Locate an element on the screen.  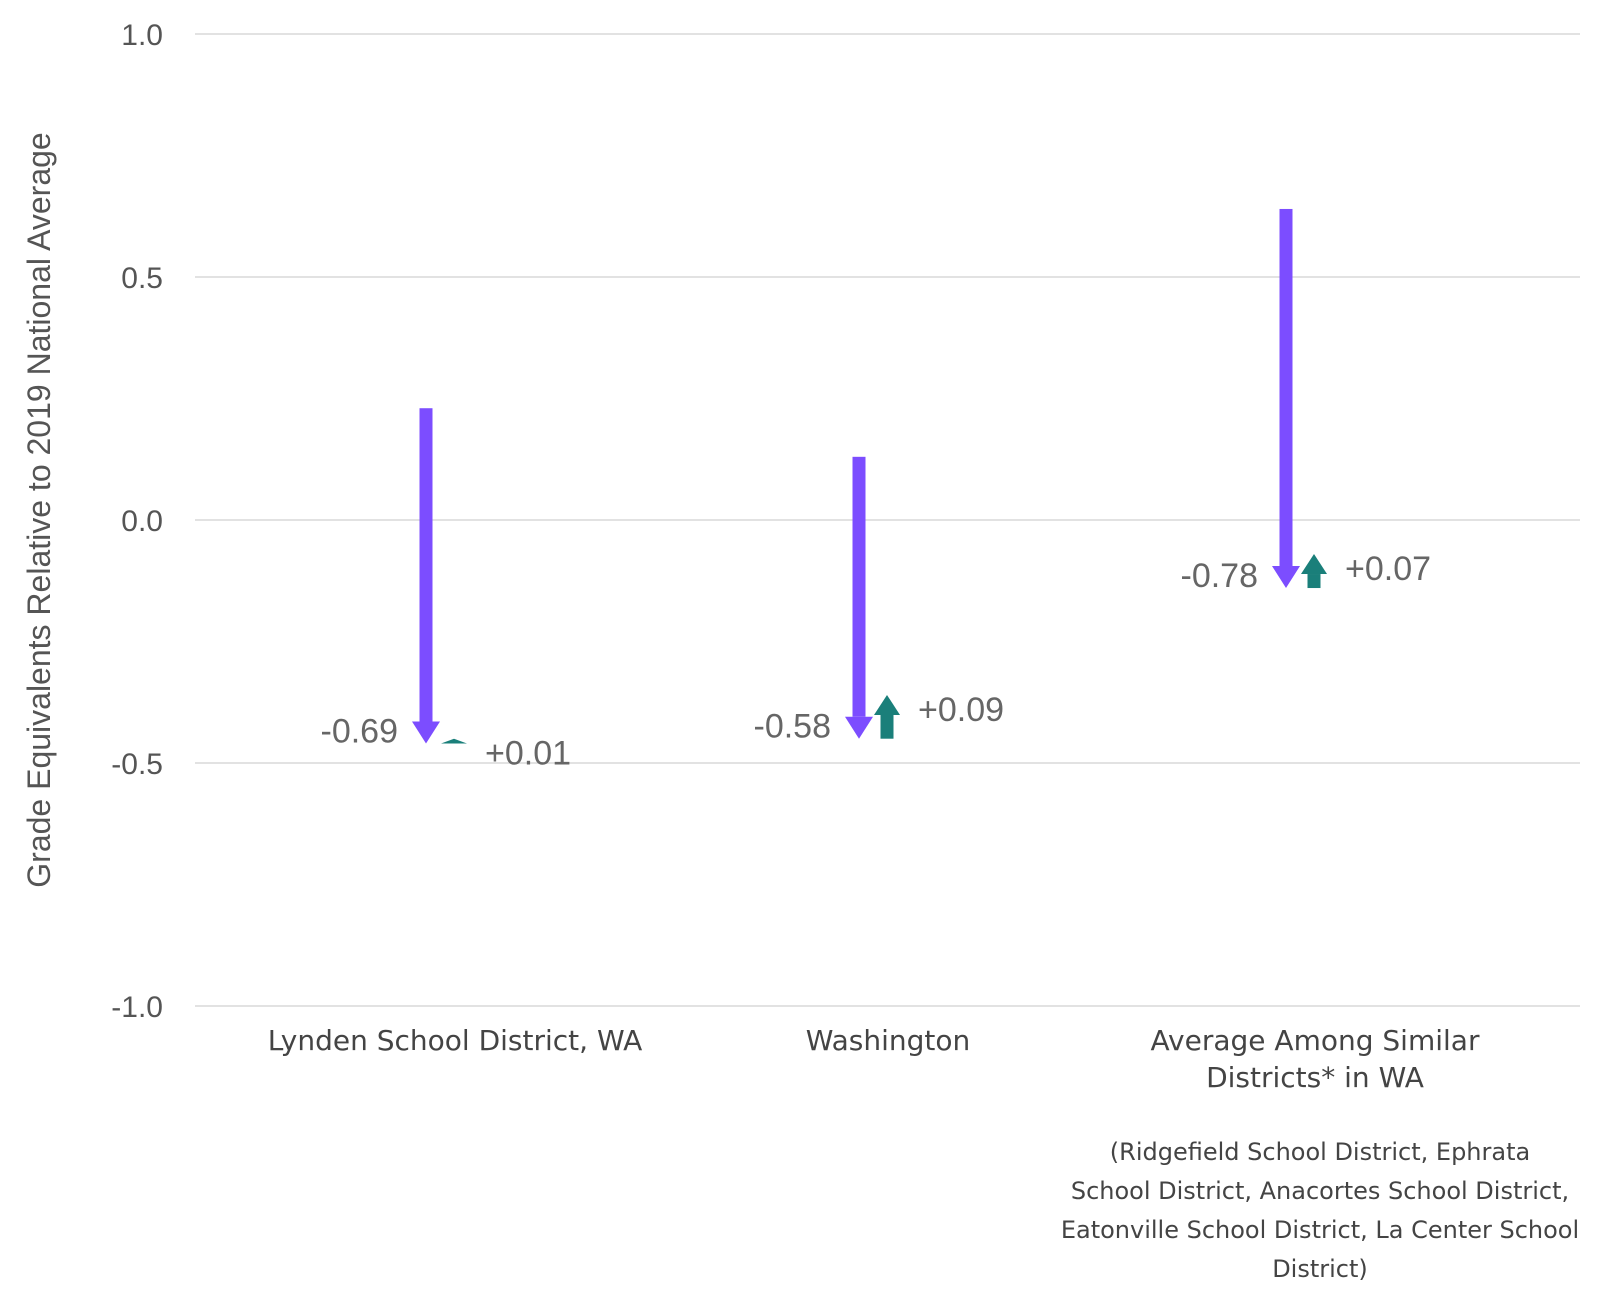
y-tick-labels: 1.0 0.5 0.0 -0.5 -1.0 is located at coordinates (137, 521).